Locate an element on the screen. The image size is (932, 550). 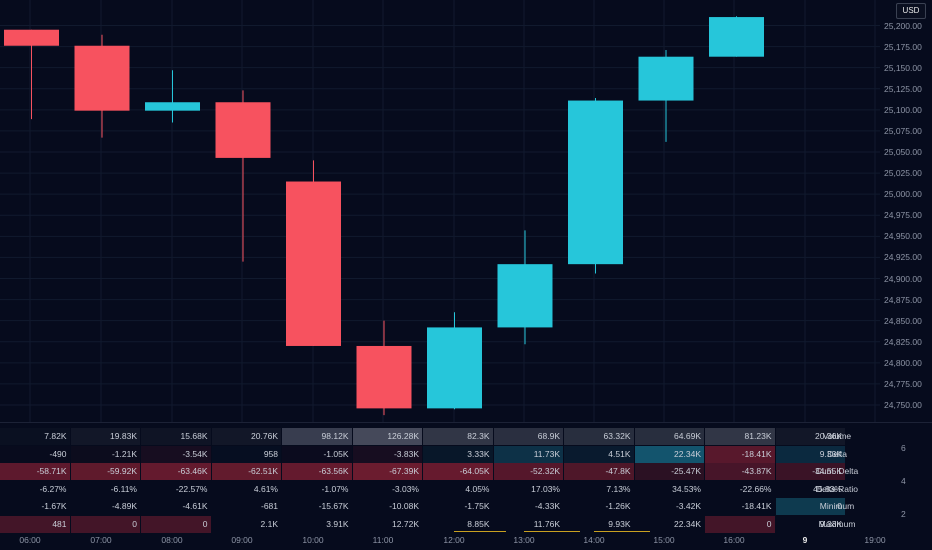
time-tick-label: 9 is located at coordinates (805, 540).